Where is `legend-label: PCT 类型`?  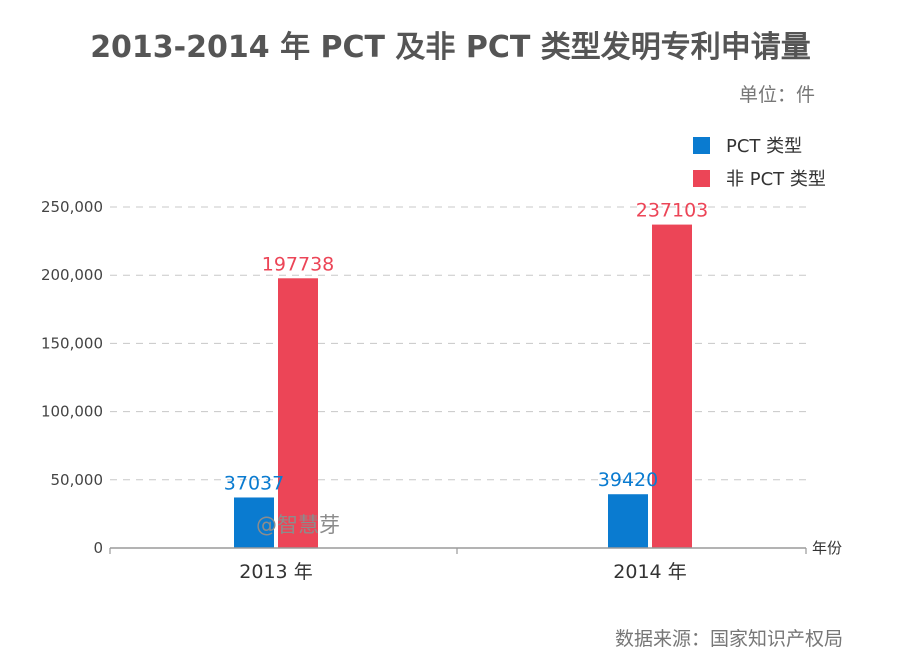
legend-label: PCT 类型 is located at coordinates (764, 146).